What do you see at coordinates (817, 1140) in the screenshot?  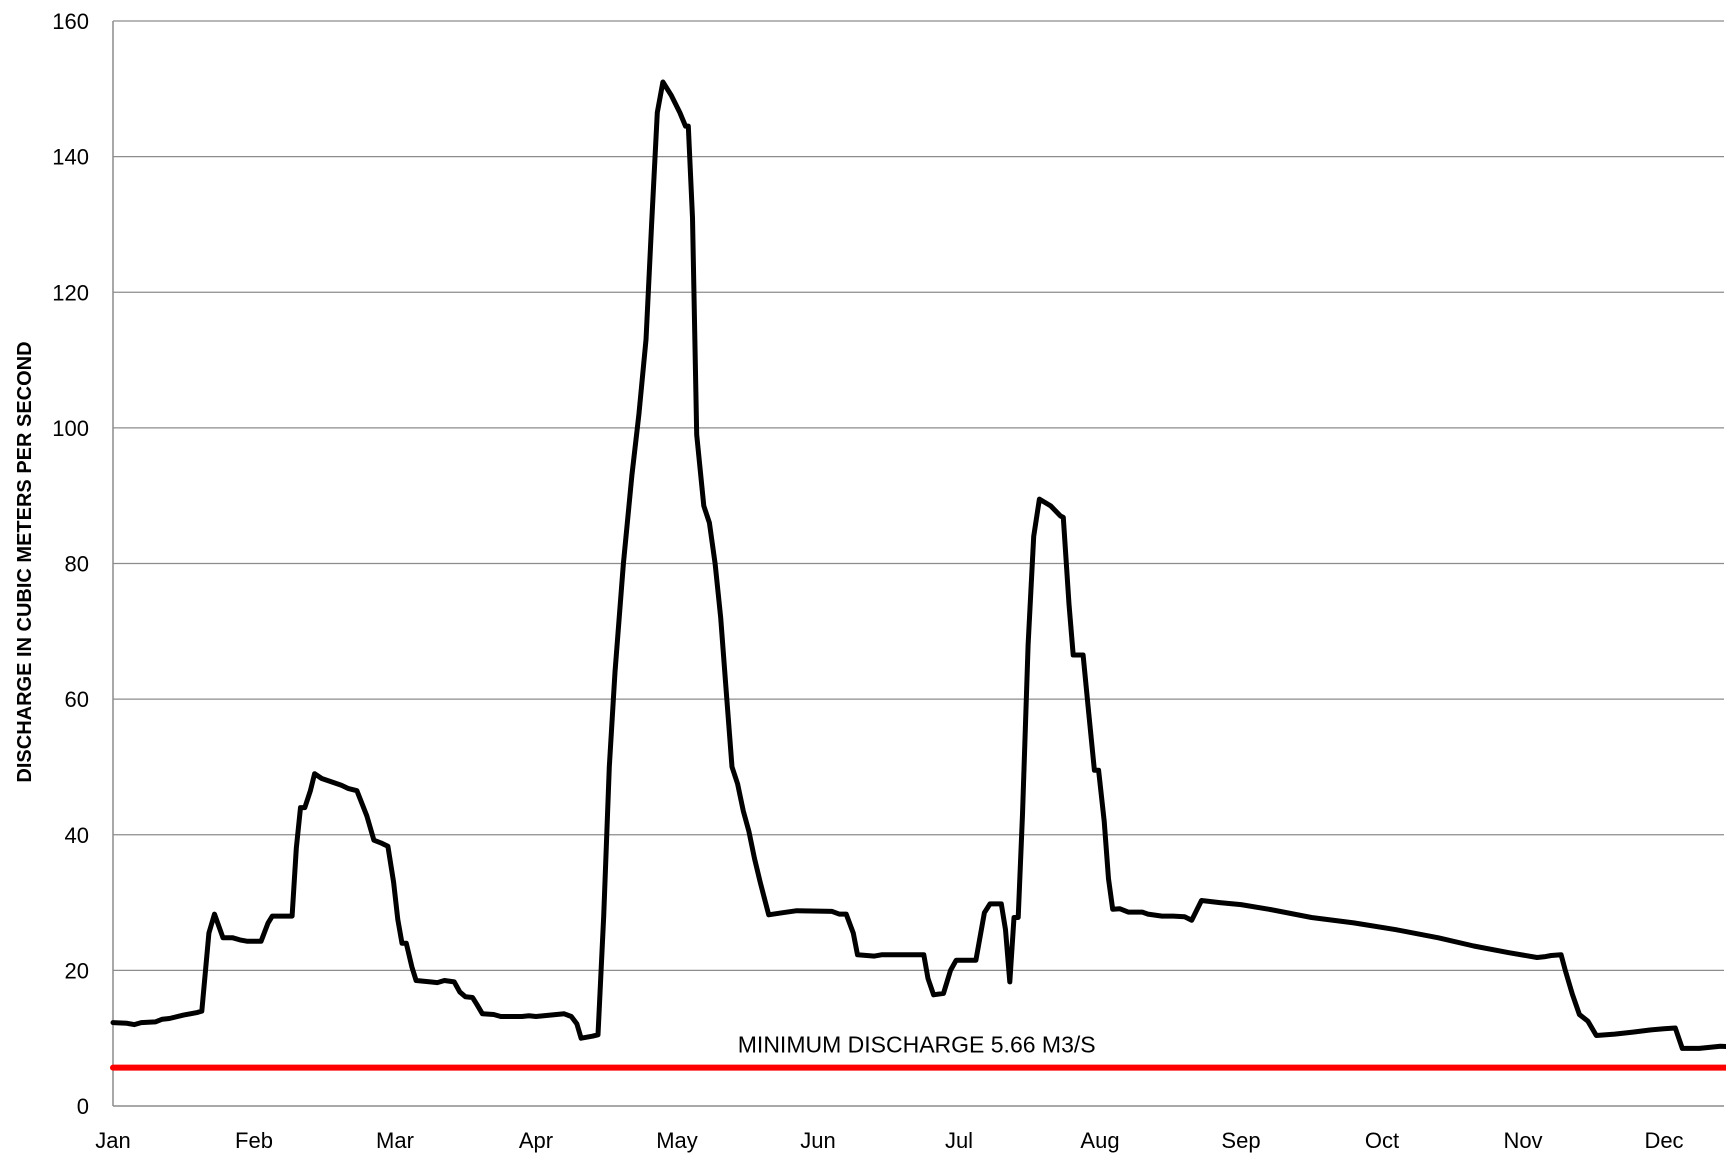 I see `x-tick-label-jun: Jun` at bounding box center [817, 1140].